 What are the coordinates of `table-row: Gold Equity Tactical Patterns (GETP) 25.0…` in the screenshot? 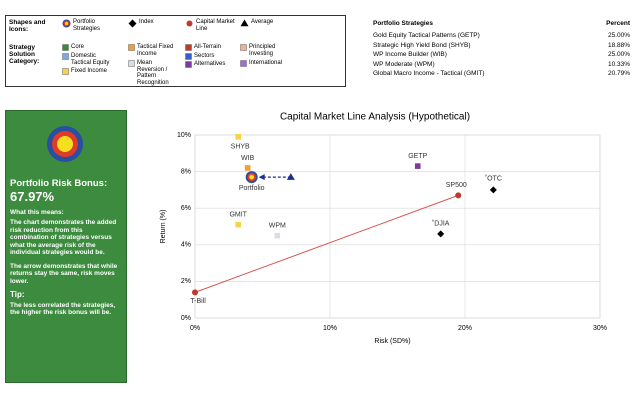 It's located at (501, 35).